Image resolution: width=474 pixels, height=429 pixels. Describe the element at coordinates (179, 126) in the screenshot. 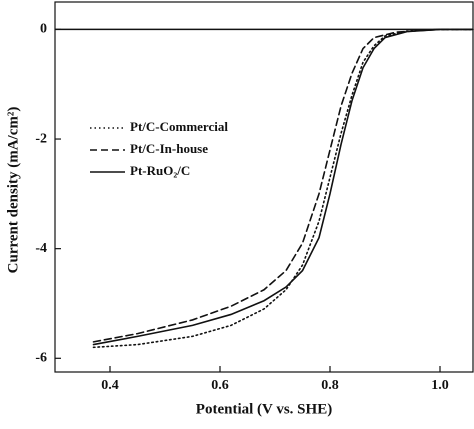

I see `legend-label: Pt/C-Commercial` at that location.